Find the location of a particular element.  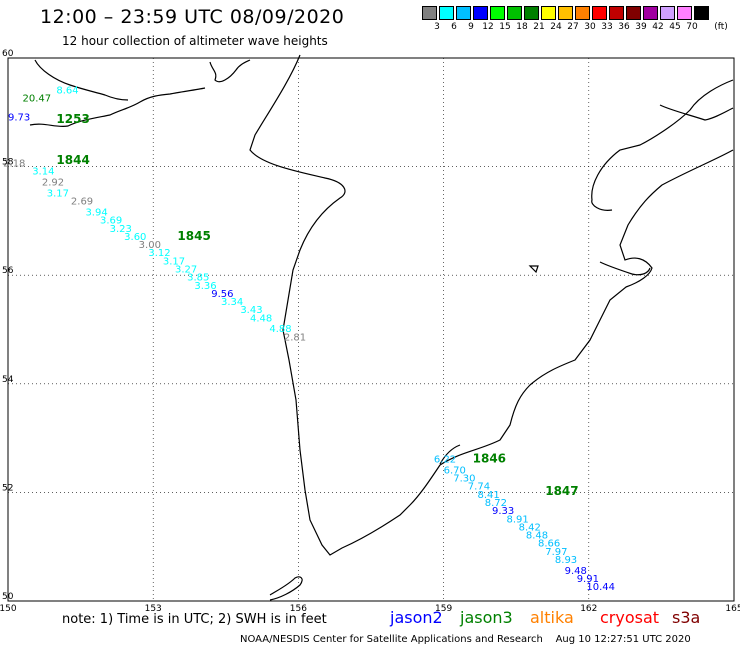

wave-height-value: 3.14 is located at coordinates (43, 172).